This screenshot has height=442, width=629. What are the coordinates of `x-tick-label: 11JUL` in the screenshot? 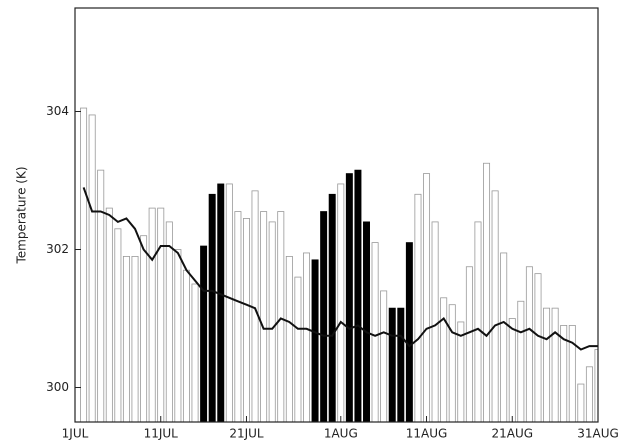 It's located at (161, 434).